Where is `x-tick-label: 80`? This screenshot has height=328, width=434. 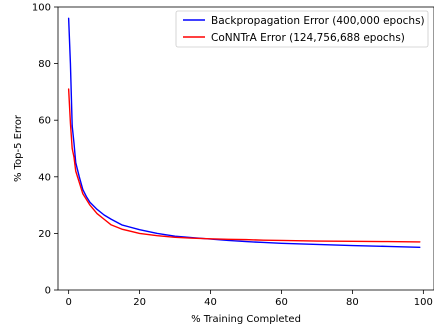
x-tick-label: 80 is located at coordinates (352, 302).